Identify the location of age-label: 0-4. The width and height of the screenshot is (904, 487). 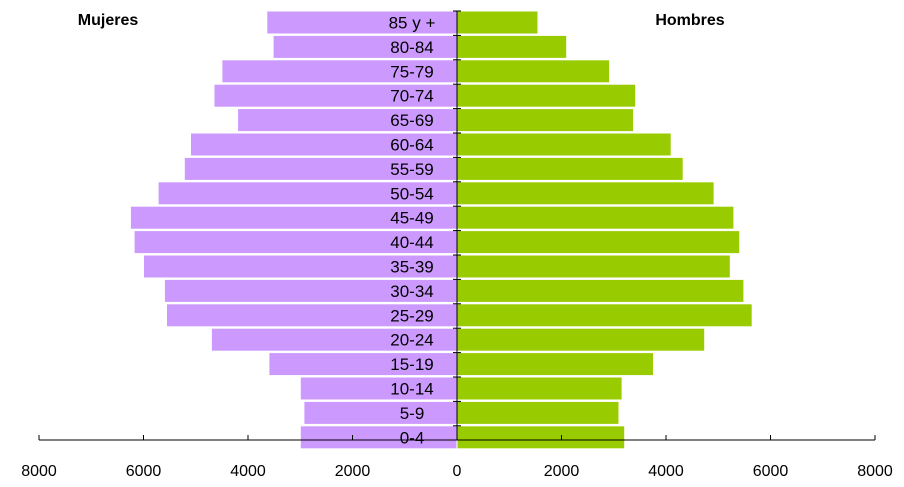
(412, 437).